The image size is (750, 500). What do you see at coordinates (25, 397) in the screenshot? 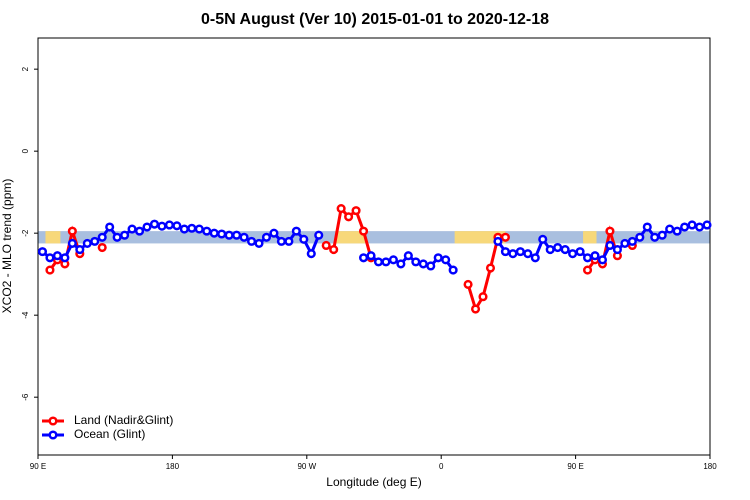
I see `y-tick-label: -6` at bounding box center [25, 397].